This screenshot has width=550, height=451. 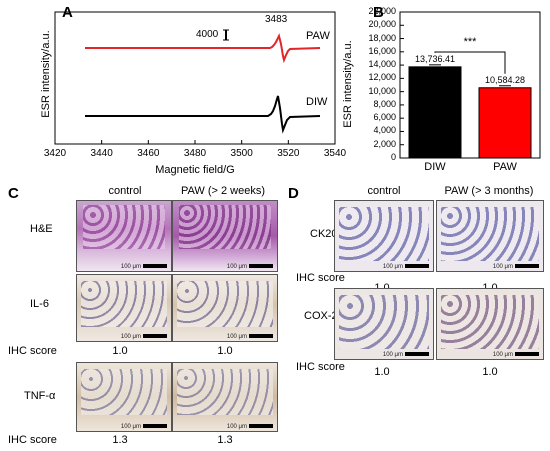 I want to click on micrograph-cox2-control: 100 μm, so click(x=384, y=324).